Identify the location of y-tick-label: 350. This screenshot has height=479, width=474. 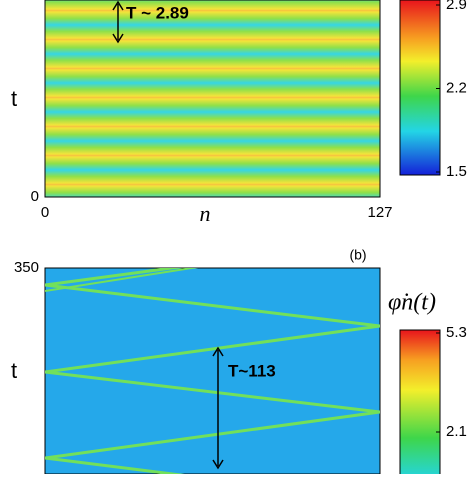
(26, 267).